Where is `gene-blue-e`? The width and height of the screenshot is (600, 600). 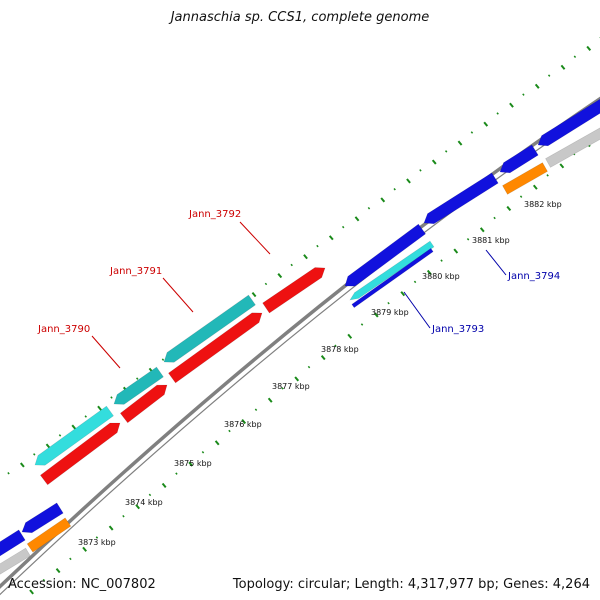 gene-blue-e is located at coordinates (568, 122).